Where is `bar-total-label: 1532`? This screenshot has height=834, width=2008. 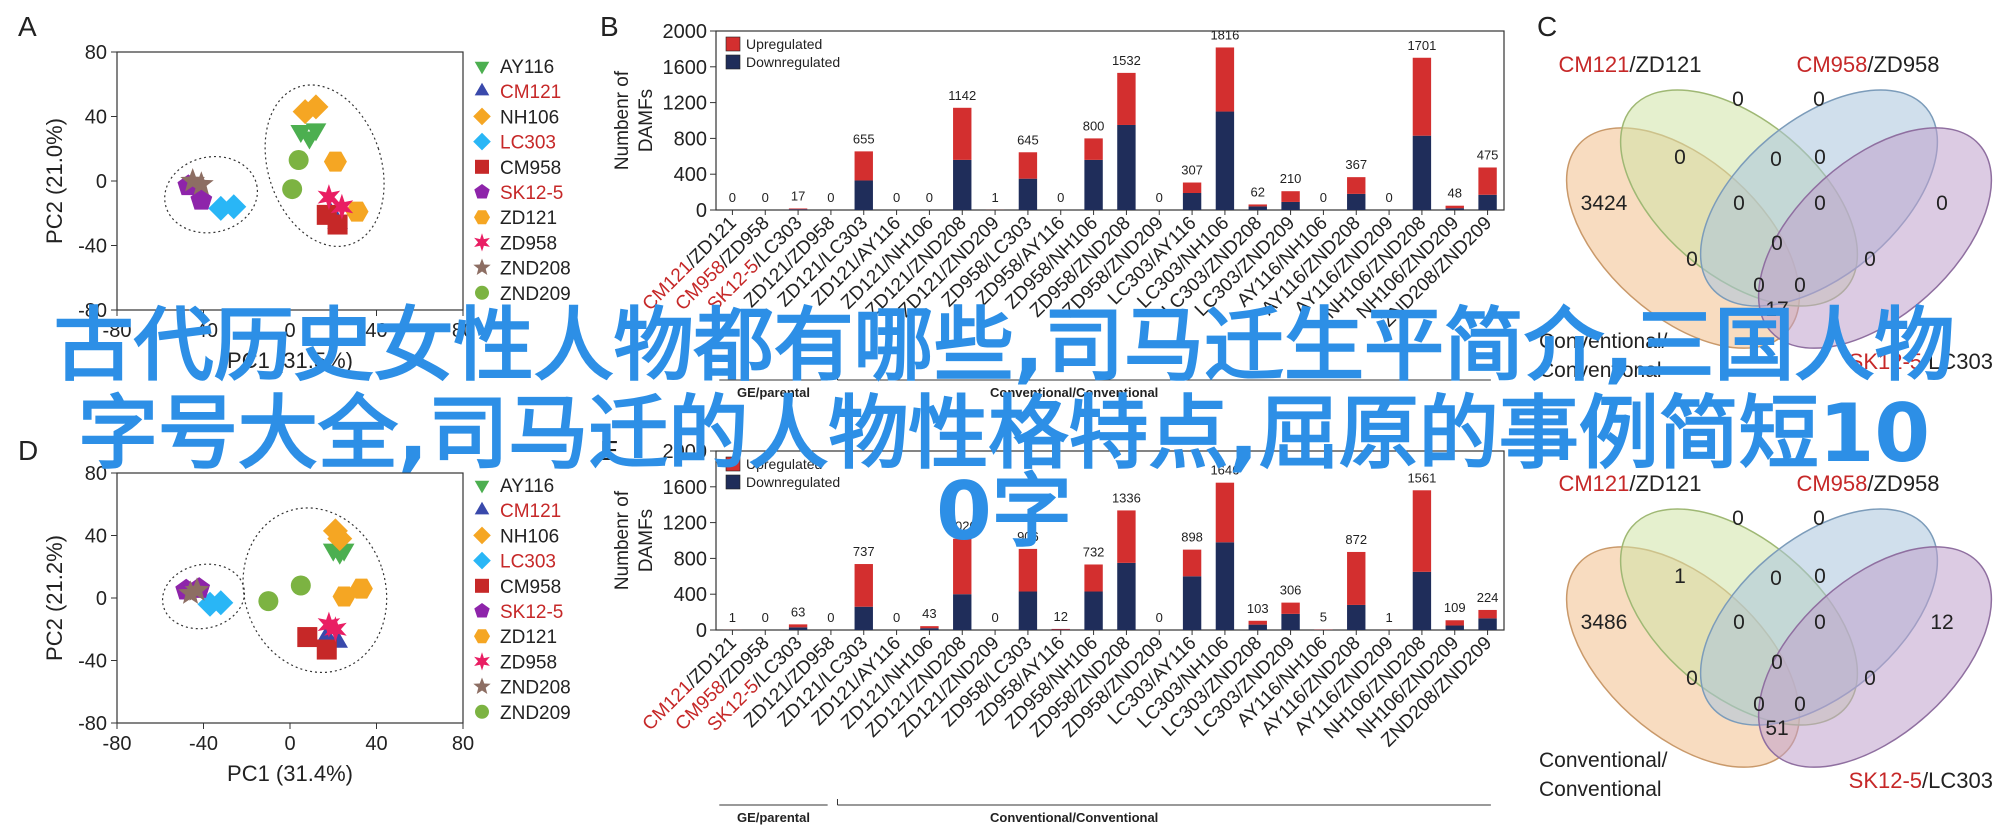
bar-total-label: 1532 is located at coordinates (1126, 60).